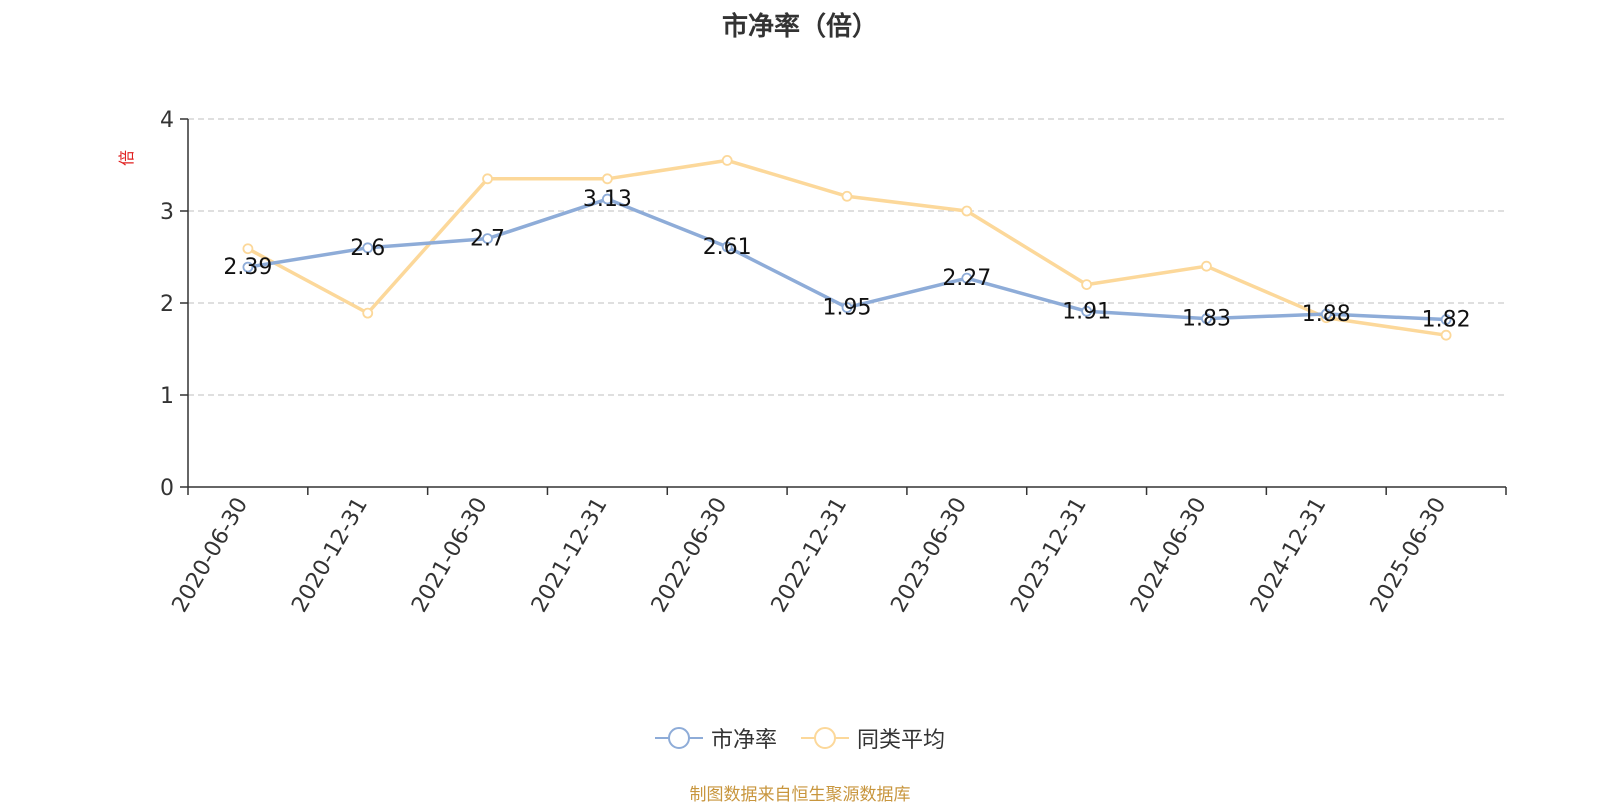 This screenshot has height=805, width=1600. I want to click on legend-label: 同类平均, so click(901, 740).